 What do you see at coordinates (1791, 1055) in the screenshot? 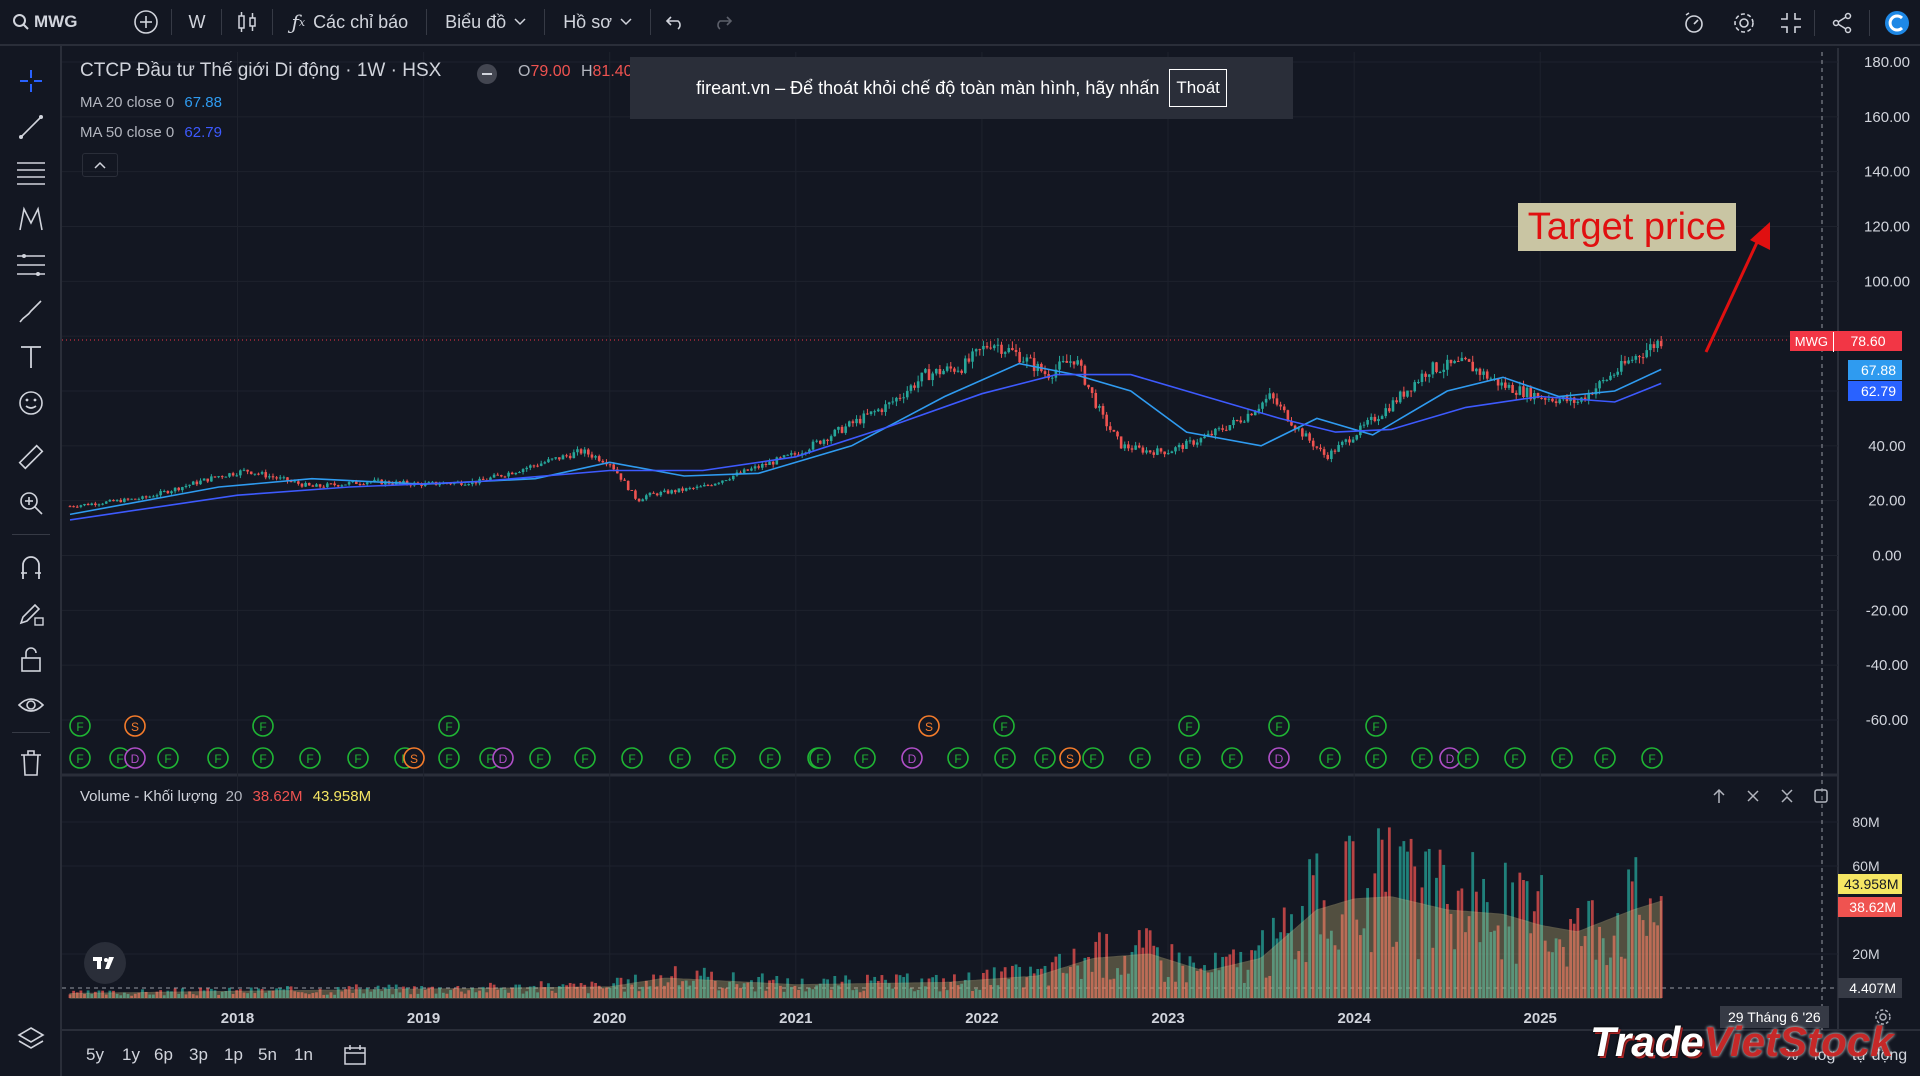
I see `percent-toggle: %` at bounding box center [1791, 1055].